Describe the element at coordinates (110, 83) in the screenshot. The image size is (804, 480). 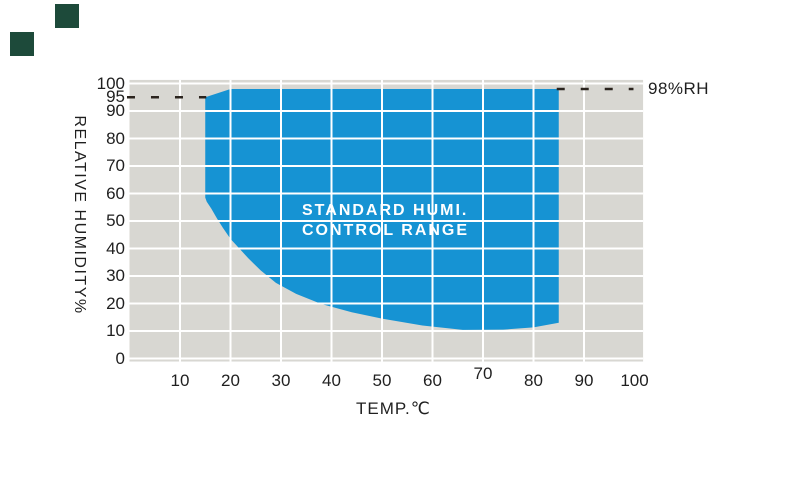
I see `y-tick-label: 100` at that location.